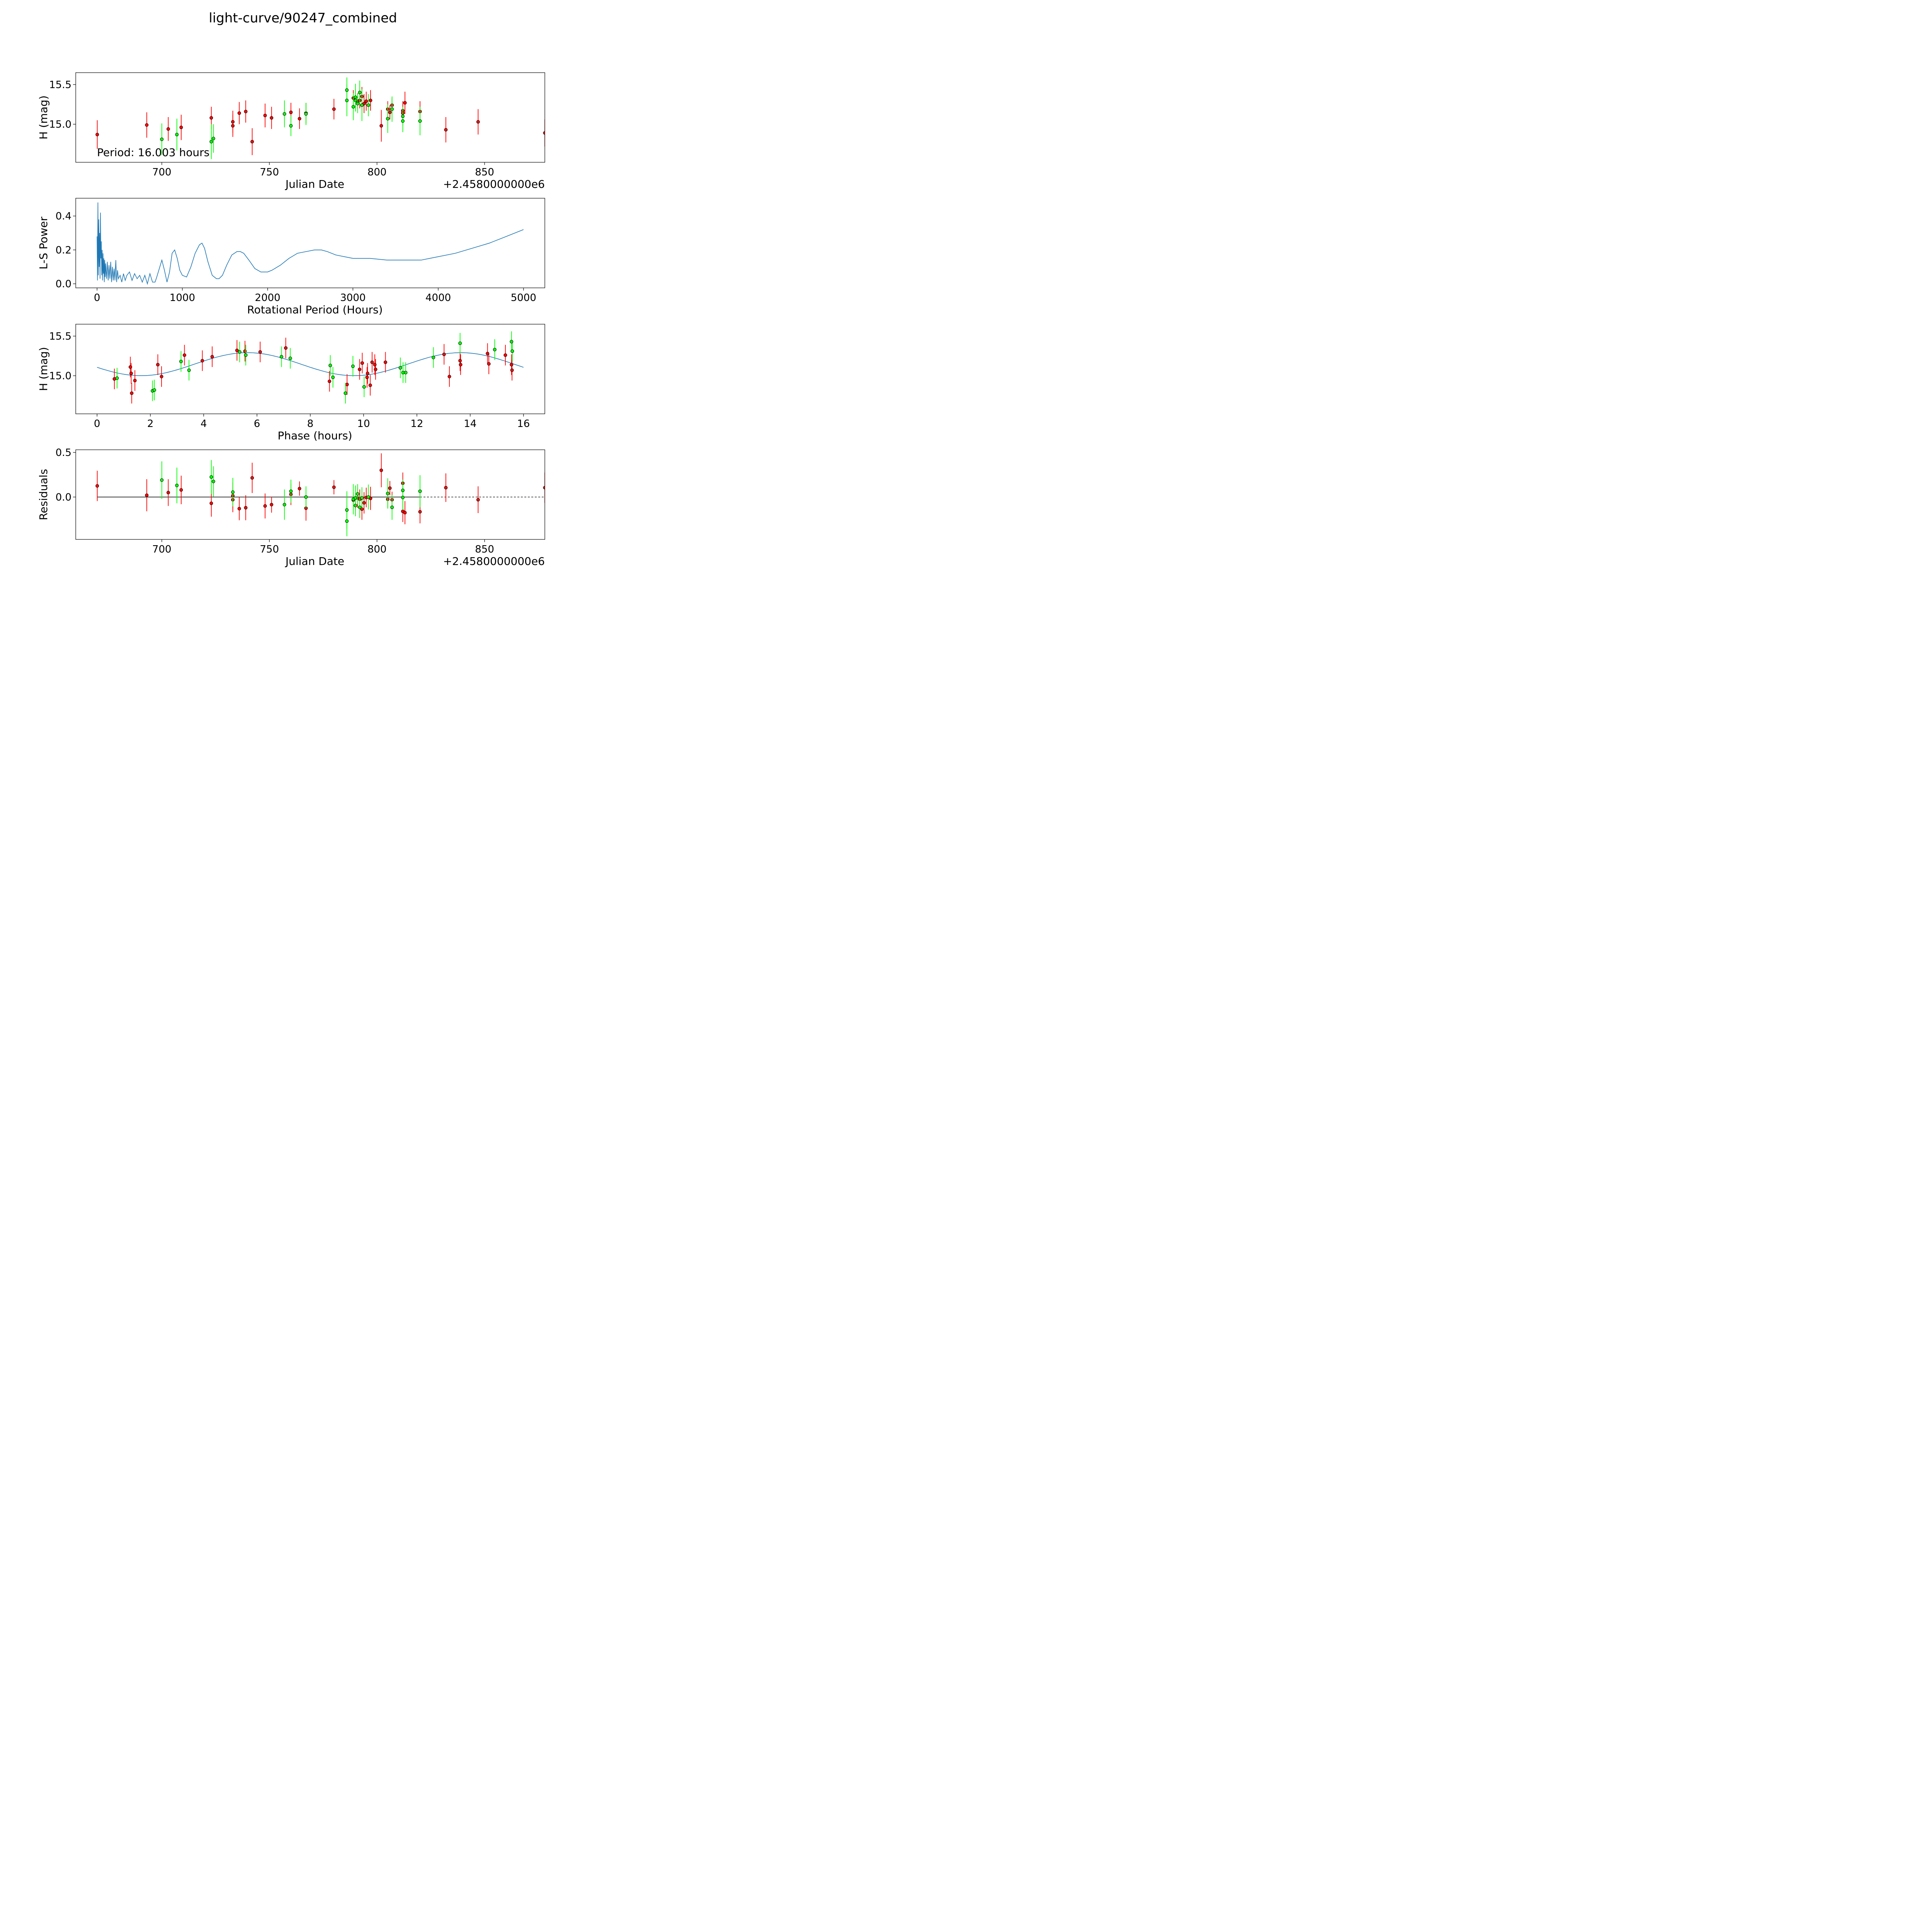 The image size is (1932, 1932). What do you see at coordinates (60, 125) in the screenshot?
I see `lightcurve-ytick-label: 15.0` at bounding box center [60, 125].